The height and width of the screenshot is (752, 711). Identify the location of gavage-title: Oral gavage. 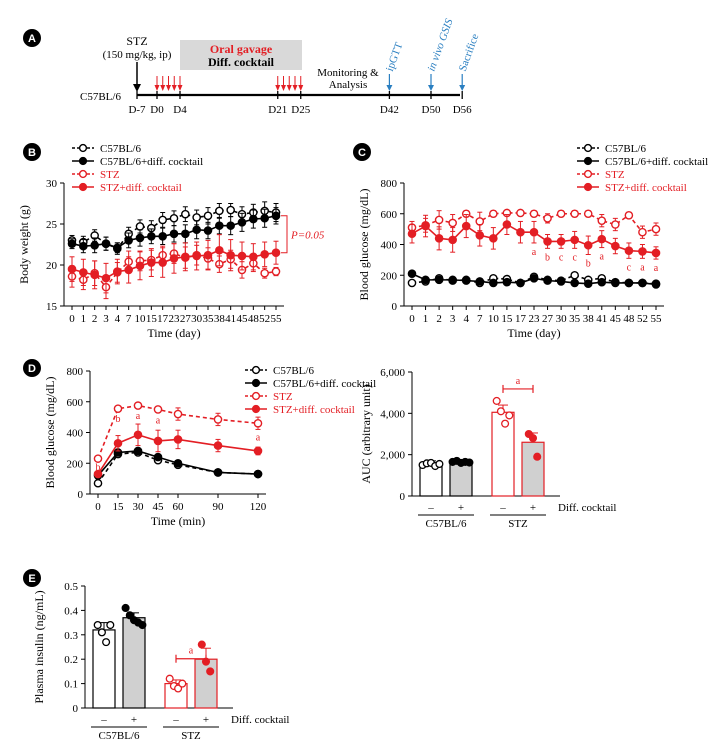
(241, 49).